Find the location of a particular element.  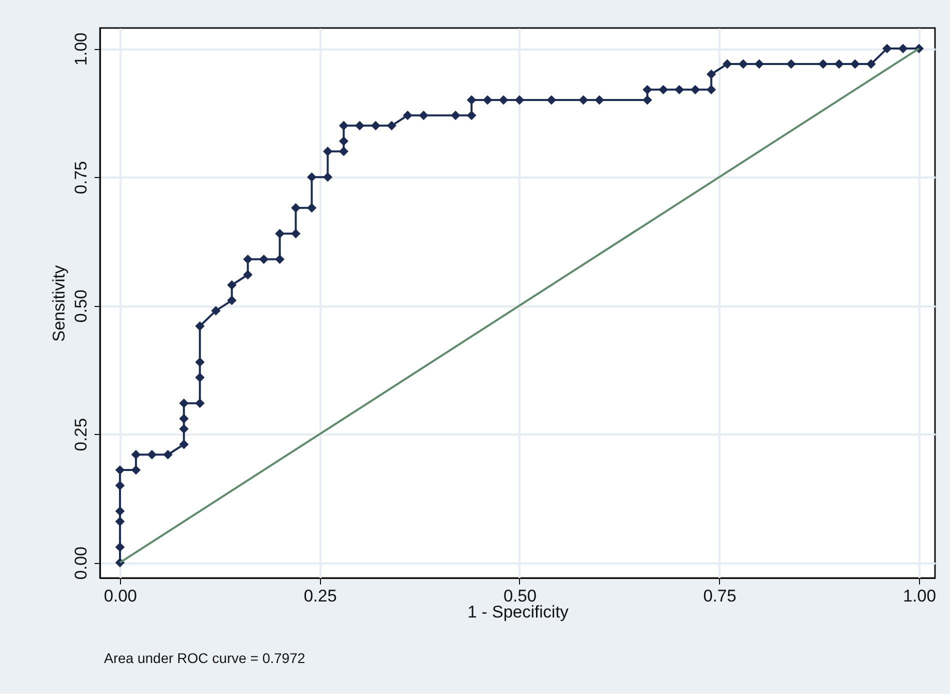

text: Area under ROC curve = 0.7972 is located at coordinates (205, 658).